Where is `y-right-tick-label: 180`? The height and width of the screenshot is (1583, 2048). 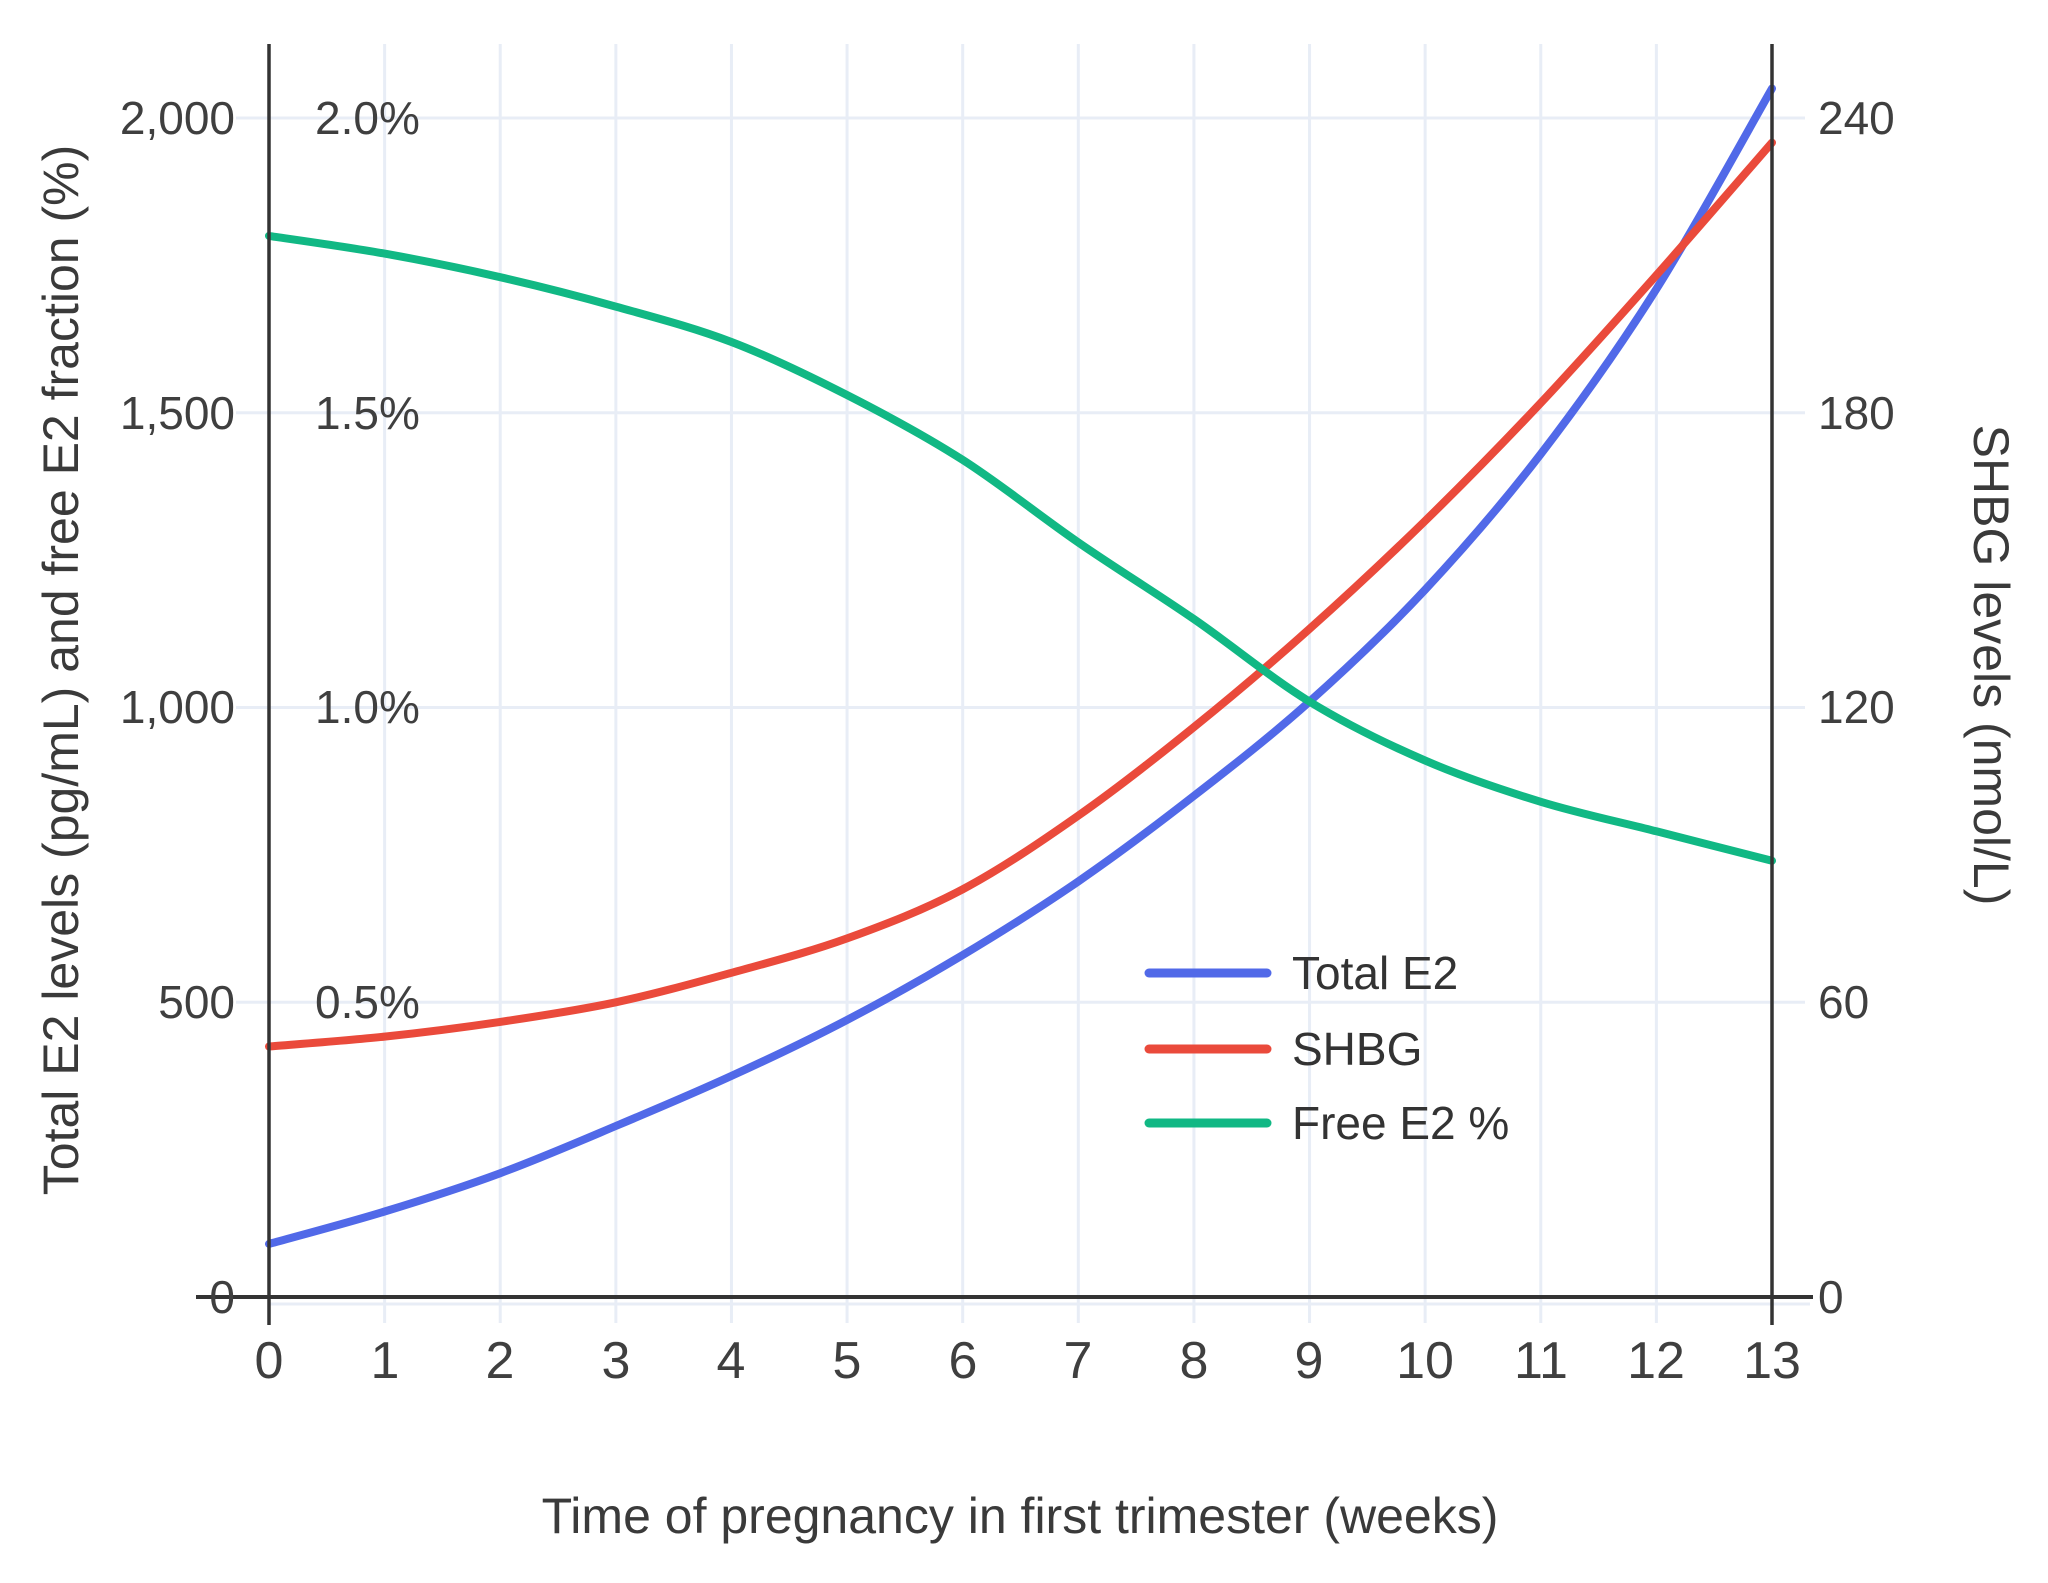
y-right-tick-label: 180 is located at coordinates (1856, 413).